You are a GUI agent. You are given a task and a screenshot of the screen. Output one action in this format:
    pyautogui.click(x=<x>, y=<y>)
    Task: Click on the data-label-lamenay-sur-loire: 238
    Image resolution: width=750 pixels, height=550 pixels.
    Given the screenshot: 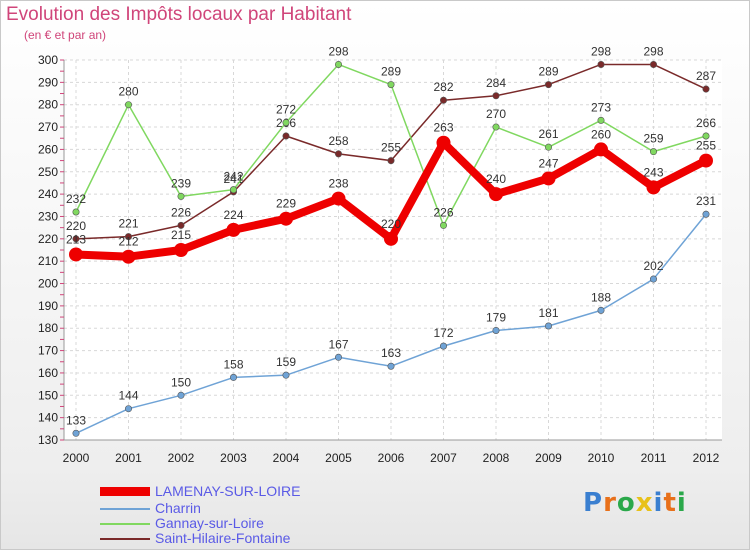 What is the action you would take?
    pyautogui.click(x=338, y=184)
    